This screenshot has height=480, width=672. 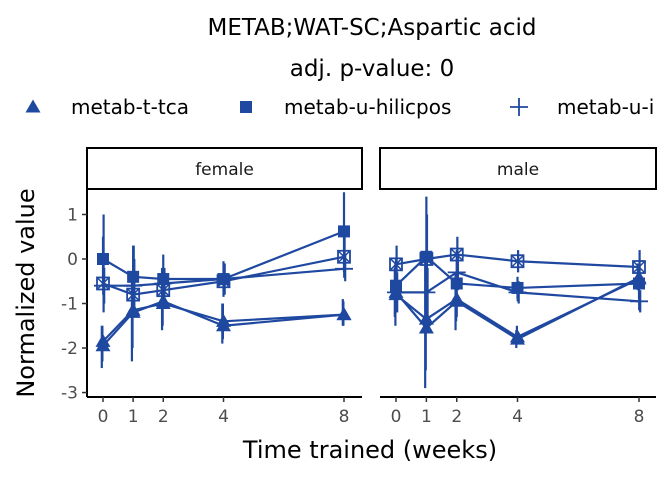 What do you see at coordinates (69, 305) in the screenshot?
I see `y-tick-label: -1` at bounding box center [69, 305].